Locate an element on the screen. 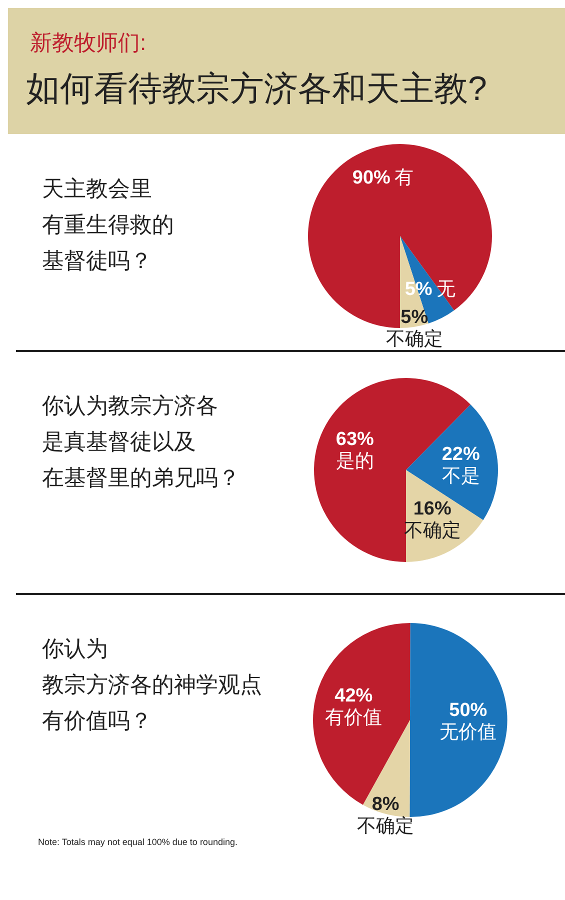 The width and height of the screenshot is (565, 900). text: 新教牧师们: is located at coordinates (88, 42).